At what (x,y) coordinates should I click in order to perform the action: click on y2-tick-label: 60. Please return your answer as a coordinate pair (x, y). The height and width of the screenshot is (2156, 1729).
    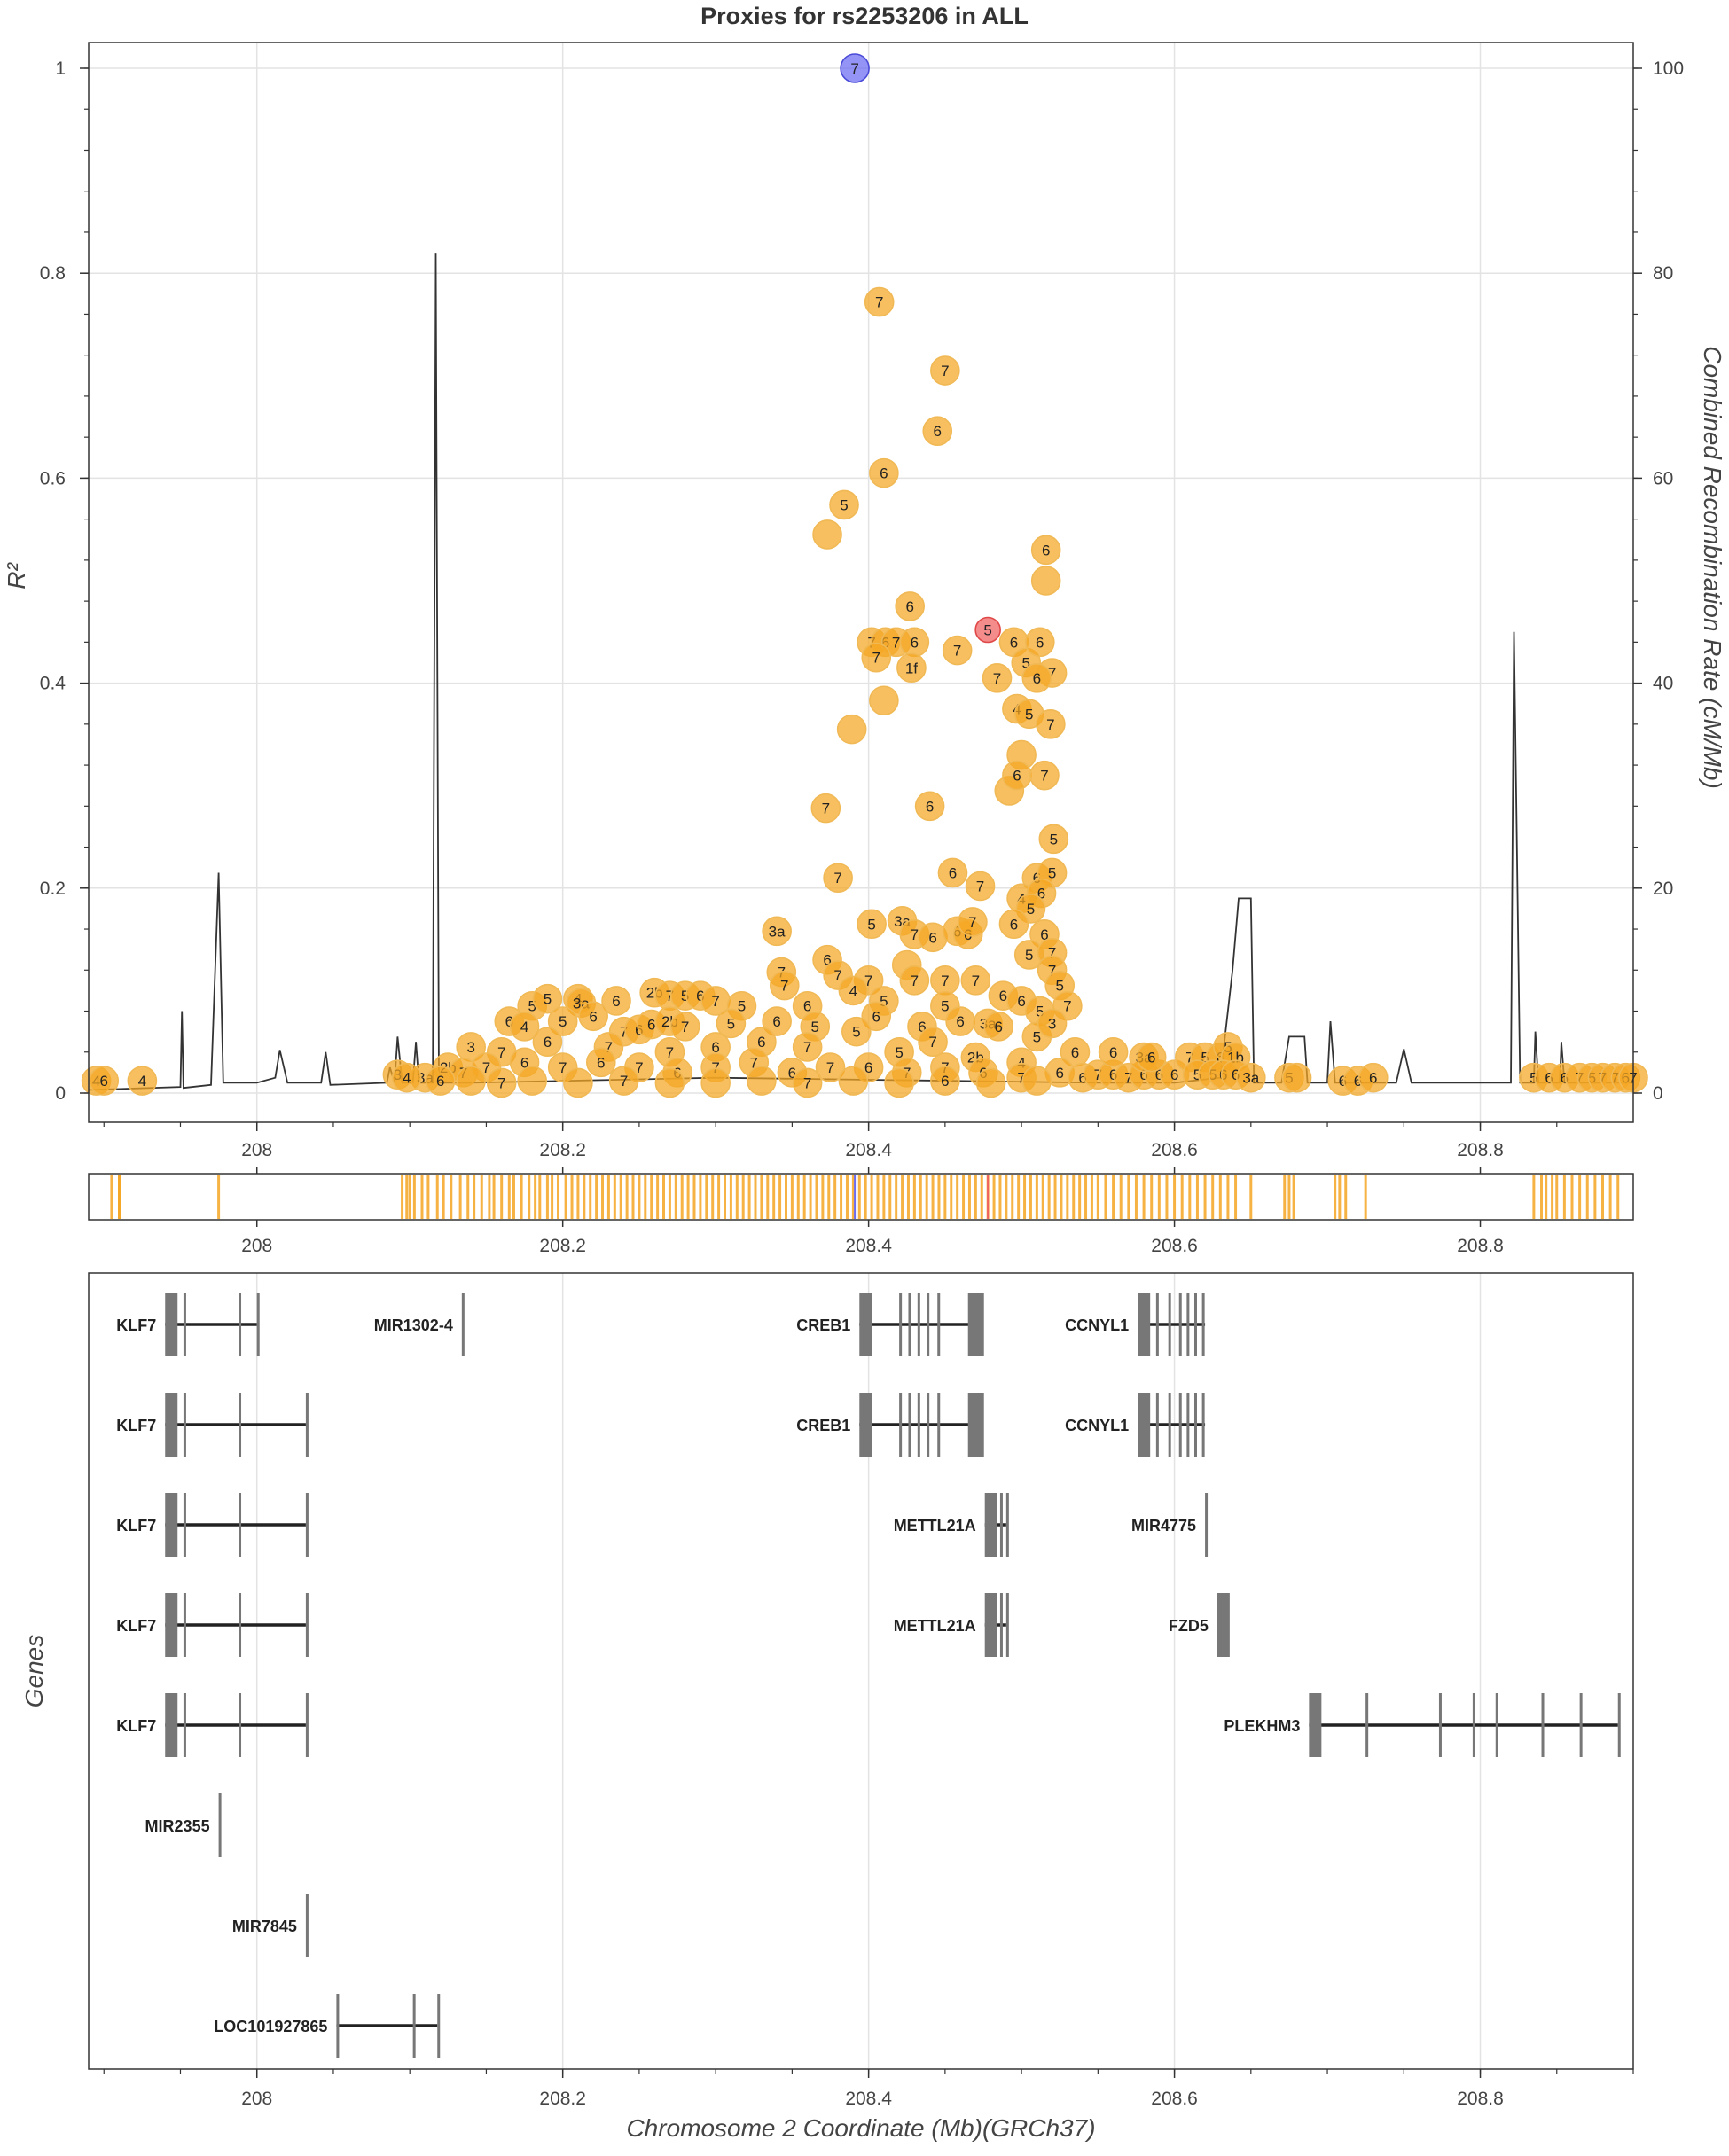
    Looking at the image, I should click on (1663, 478).